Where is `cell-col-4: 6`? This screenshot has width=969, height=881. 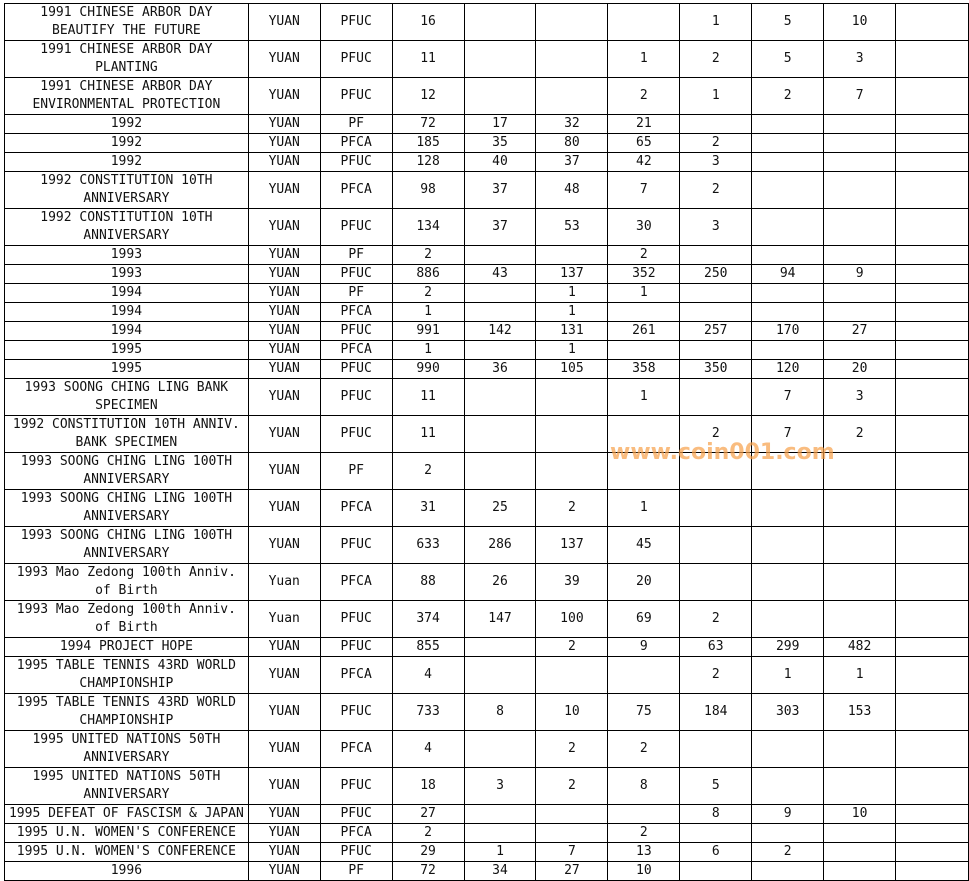
cell-col-4: 6 is located at coordinates (716, 852).